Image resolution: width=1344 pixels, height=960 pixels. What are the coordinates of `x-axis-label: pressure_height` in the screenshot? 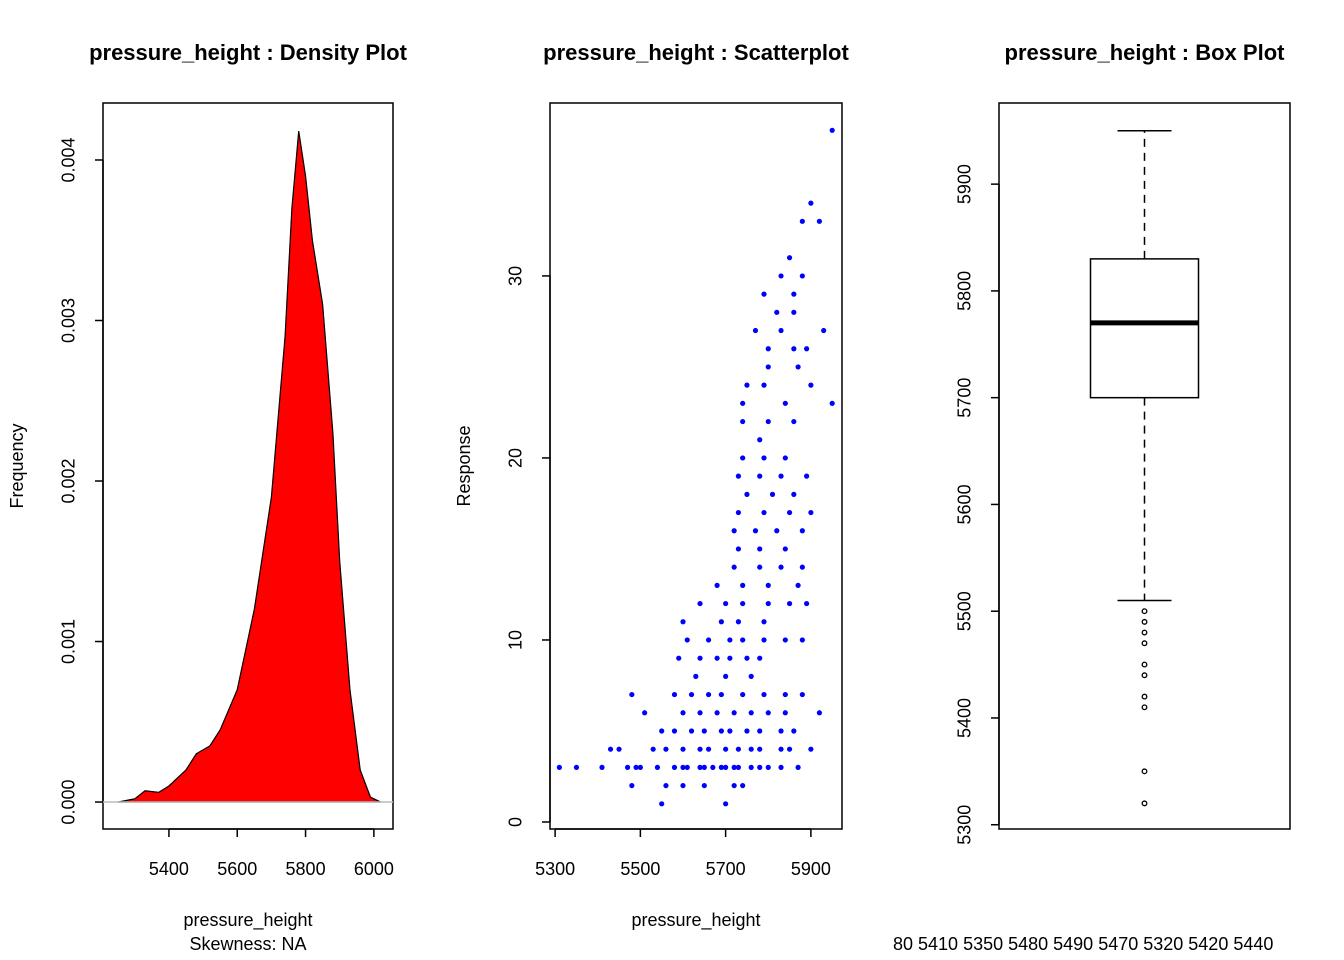 It's located at (695, 920).